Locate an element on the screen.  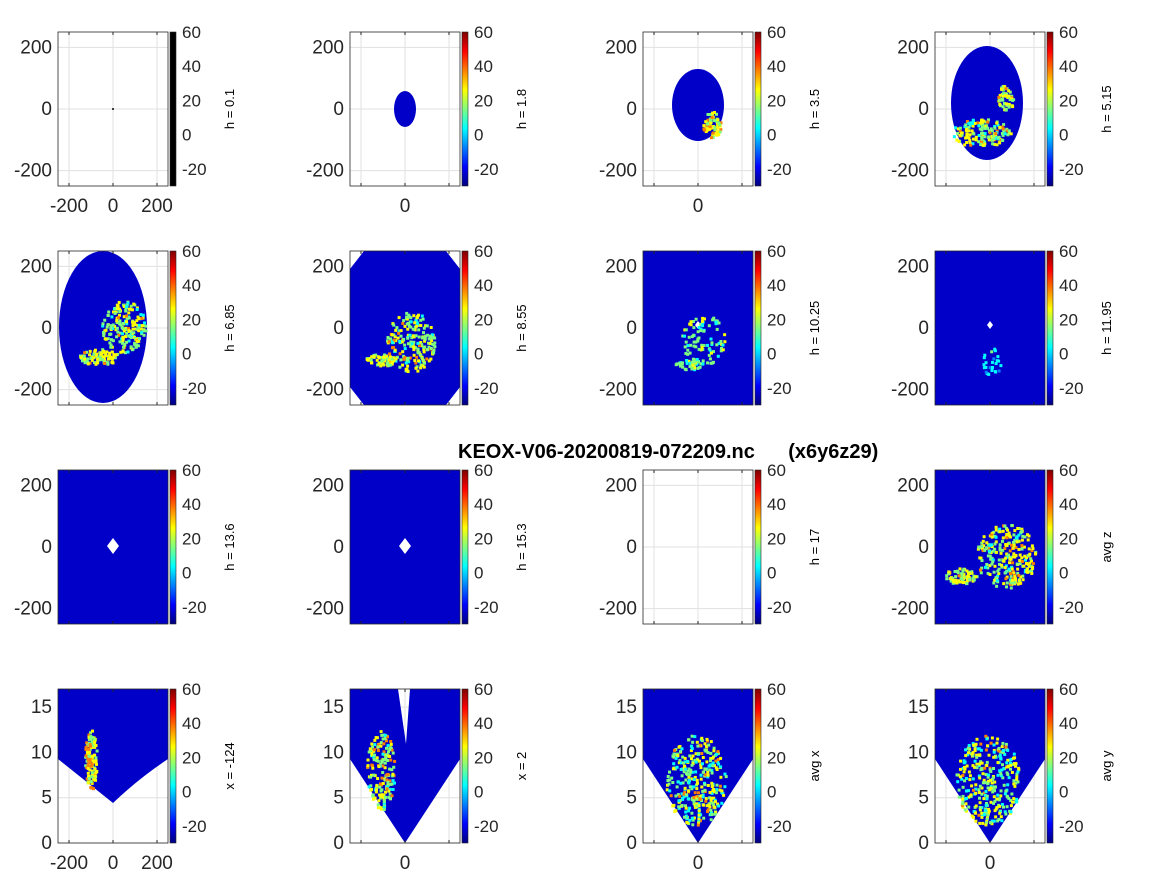
subplot-panel: 15 10 5 0 0 60 40 20 0 -20 x = 2 is located at coordinates (426, 777).